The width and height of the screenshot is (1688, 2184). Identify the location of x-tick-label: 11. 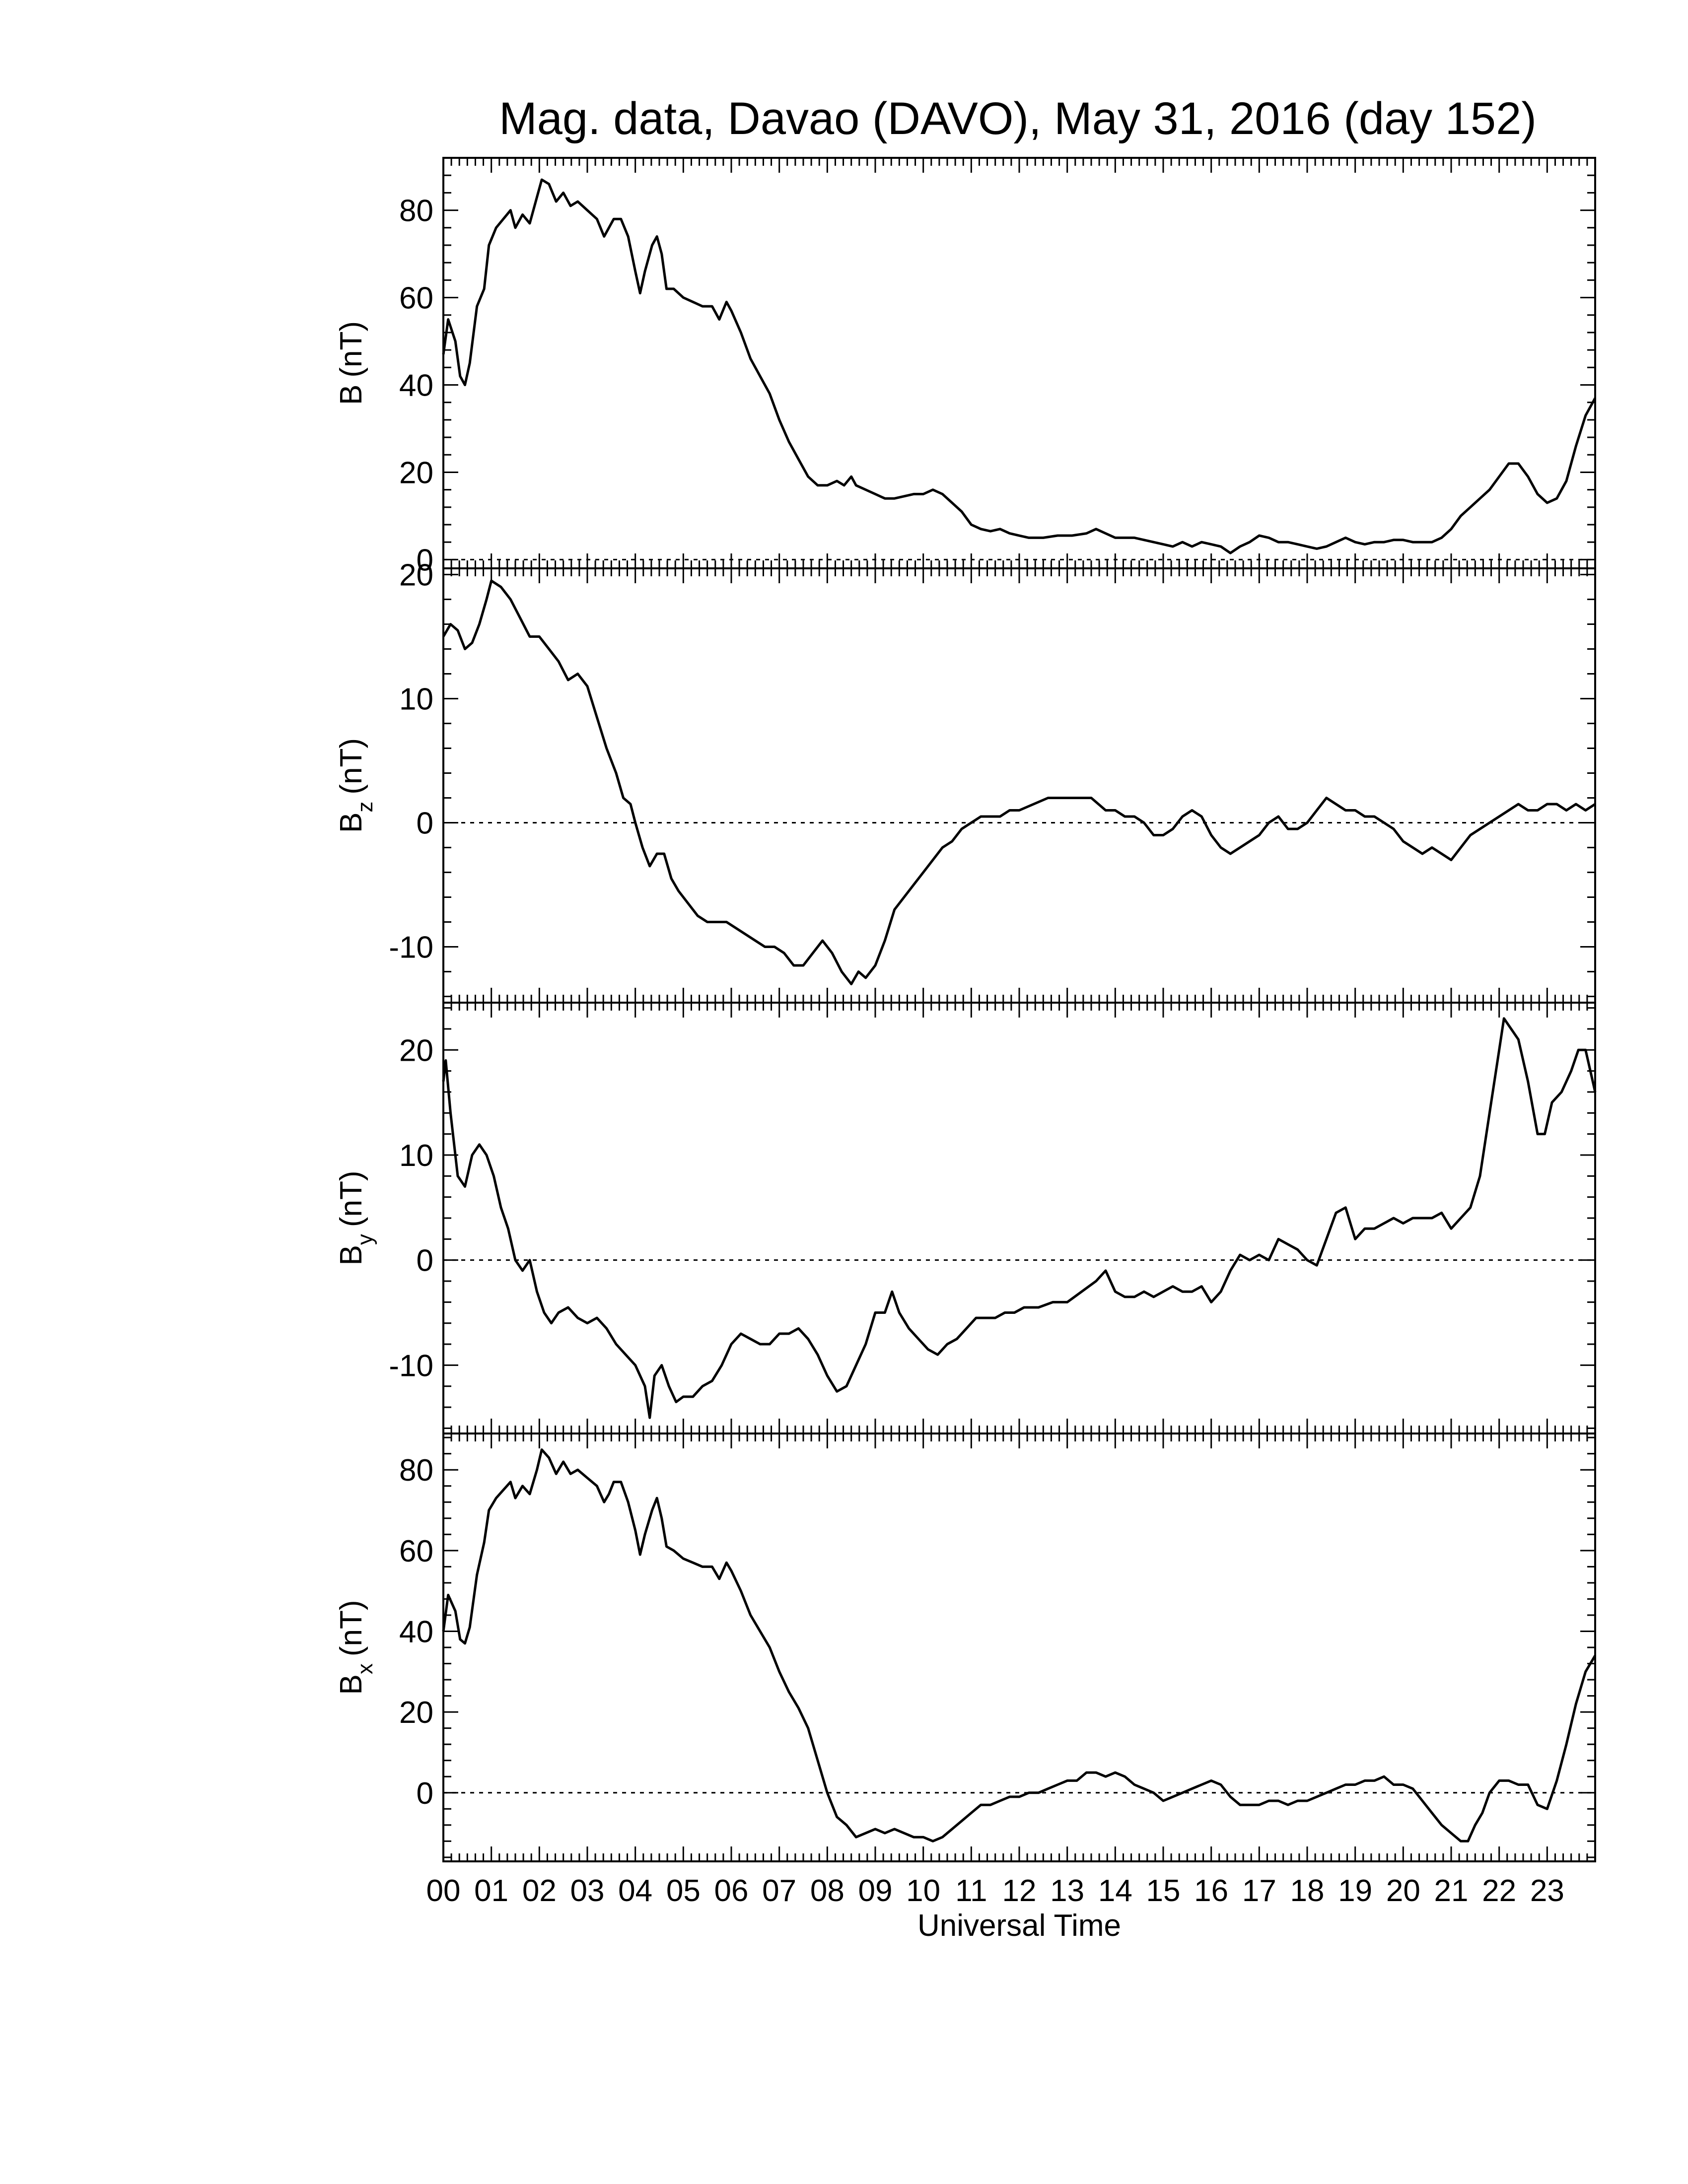
(971, 1891).